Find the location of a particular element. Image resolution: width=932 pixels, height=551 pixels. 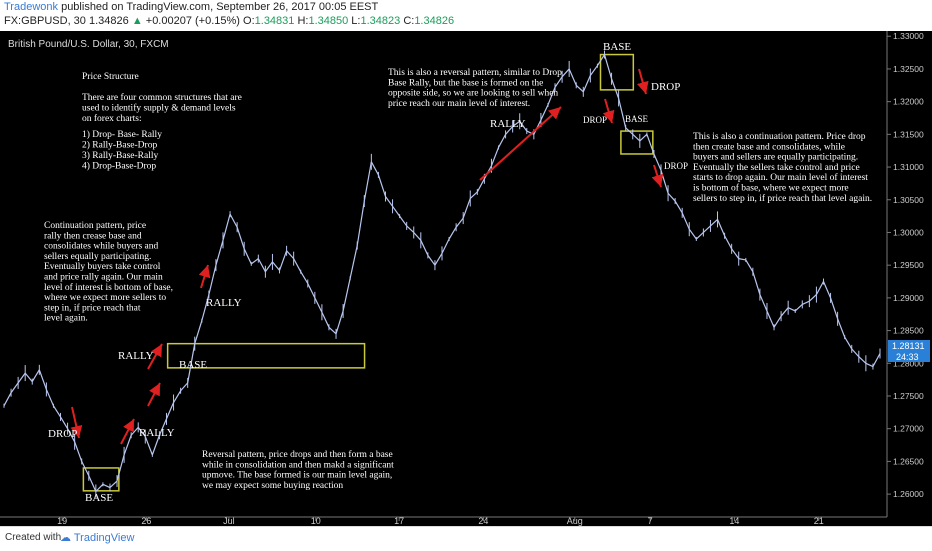

created-with: Created with is located at coordinates (33, 537).